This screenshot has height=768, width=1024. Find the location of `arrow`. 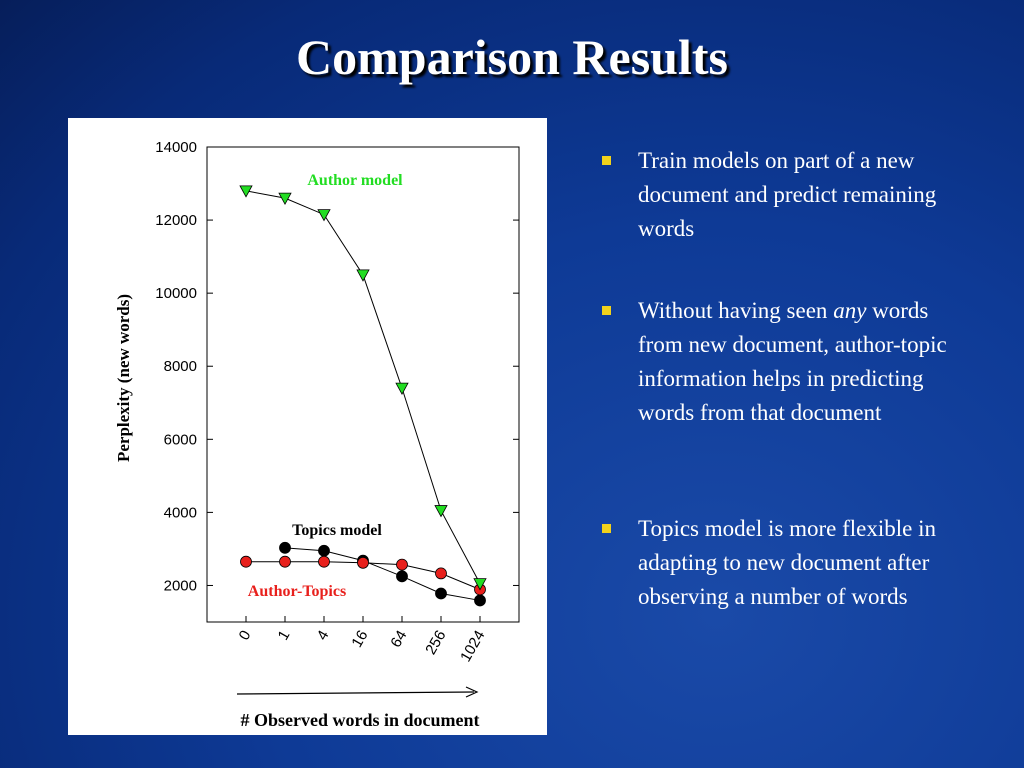

arrow is located at coordinates (355, 693).